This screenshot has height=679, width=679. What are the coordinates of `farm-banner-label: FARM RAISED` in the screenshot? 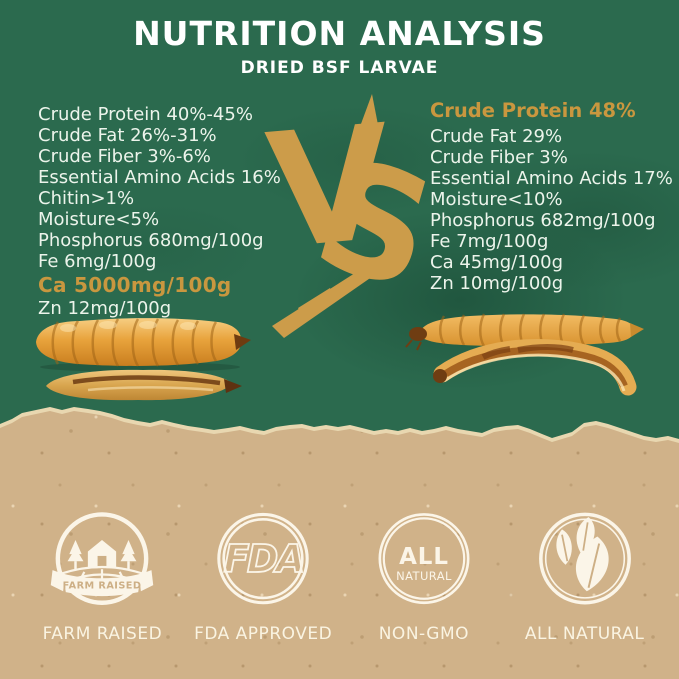 It's located at (102, 586).